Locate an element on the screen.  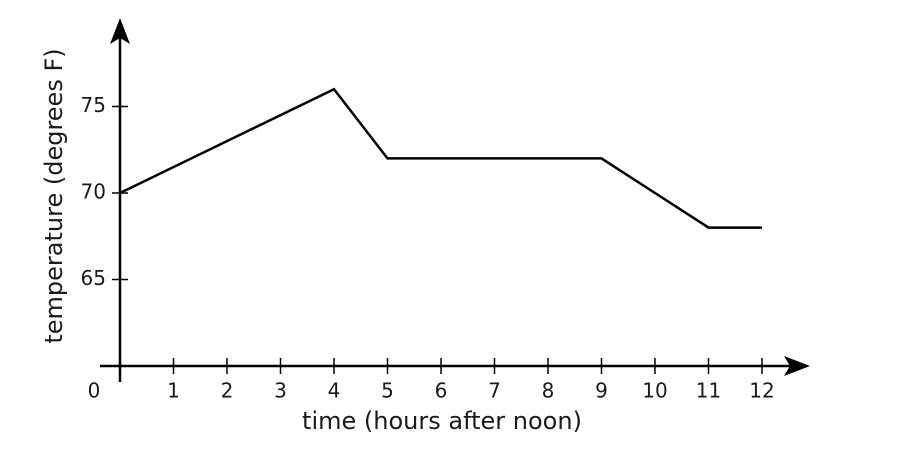
x-tick-label: 8 is located at coordinates (548, 391).